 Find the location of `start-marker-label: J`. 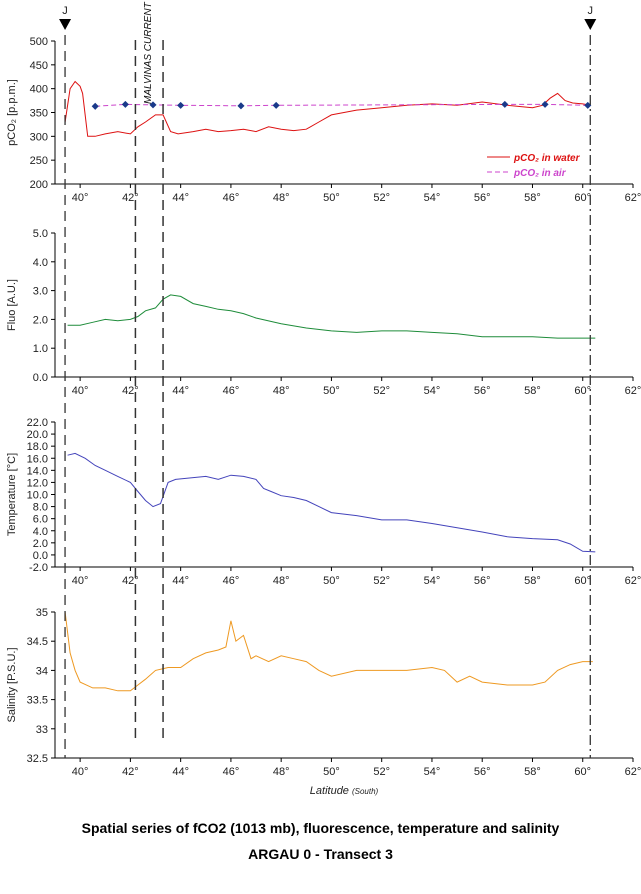

start-marker-label: J is located at coordinates (65, 11).